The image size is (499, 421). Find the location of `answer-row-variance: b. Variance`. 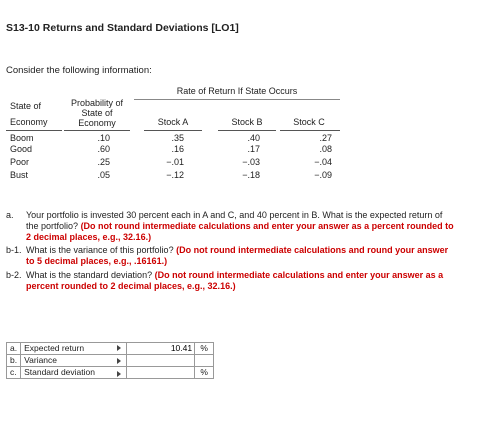

answer-row-variance: b. Variance is located at coordinates (110, 360).